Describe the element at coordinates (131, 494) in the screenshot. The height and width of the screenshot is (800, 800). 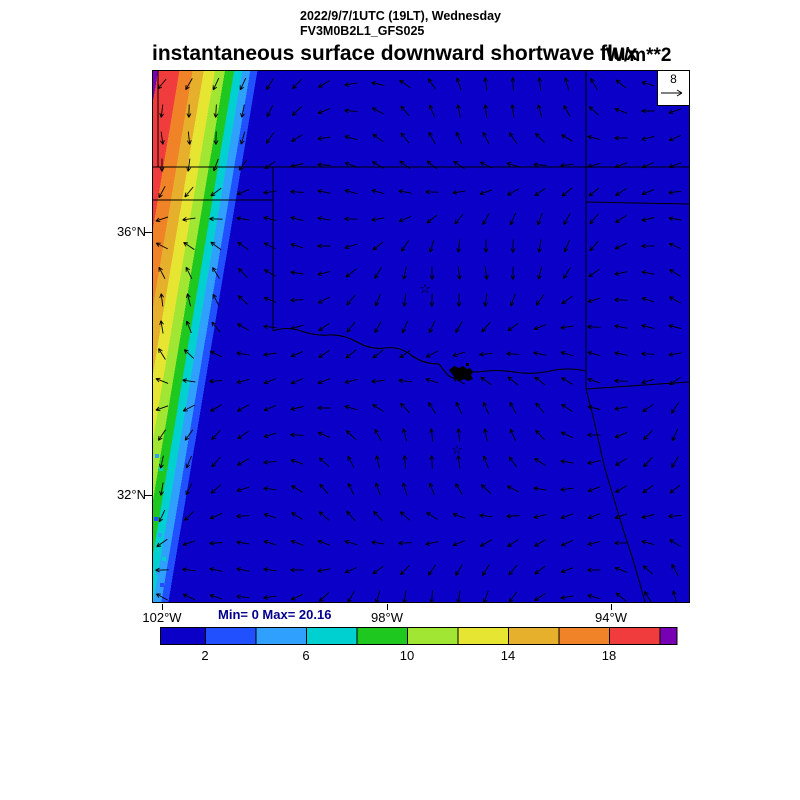
I see `y-axis-label: 32°N` at that location.